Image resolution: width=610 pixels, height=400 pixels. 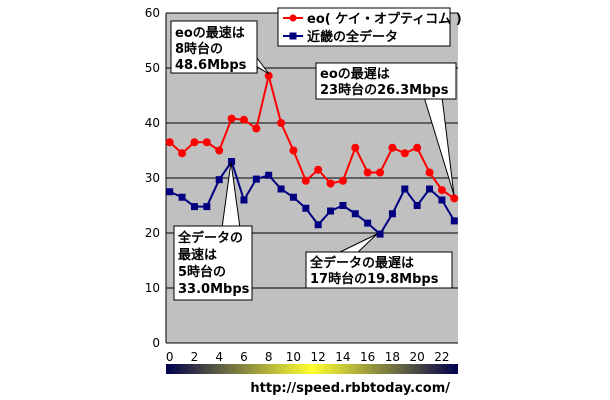 I want to click on x-tick-label: 0, so click(x=170, y=357).